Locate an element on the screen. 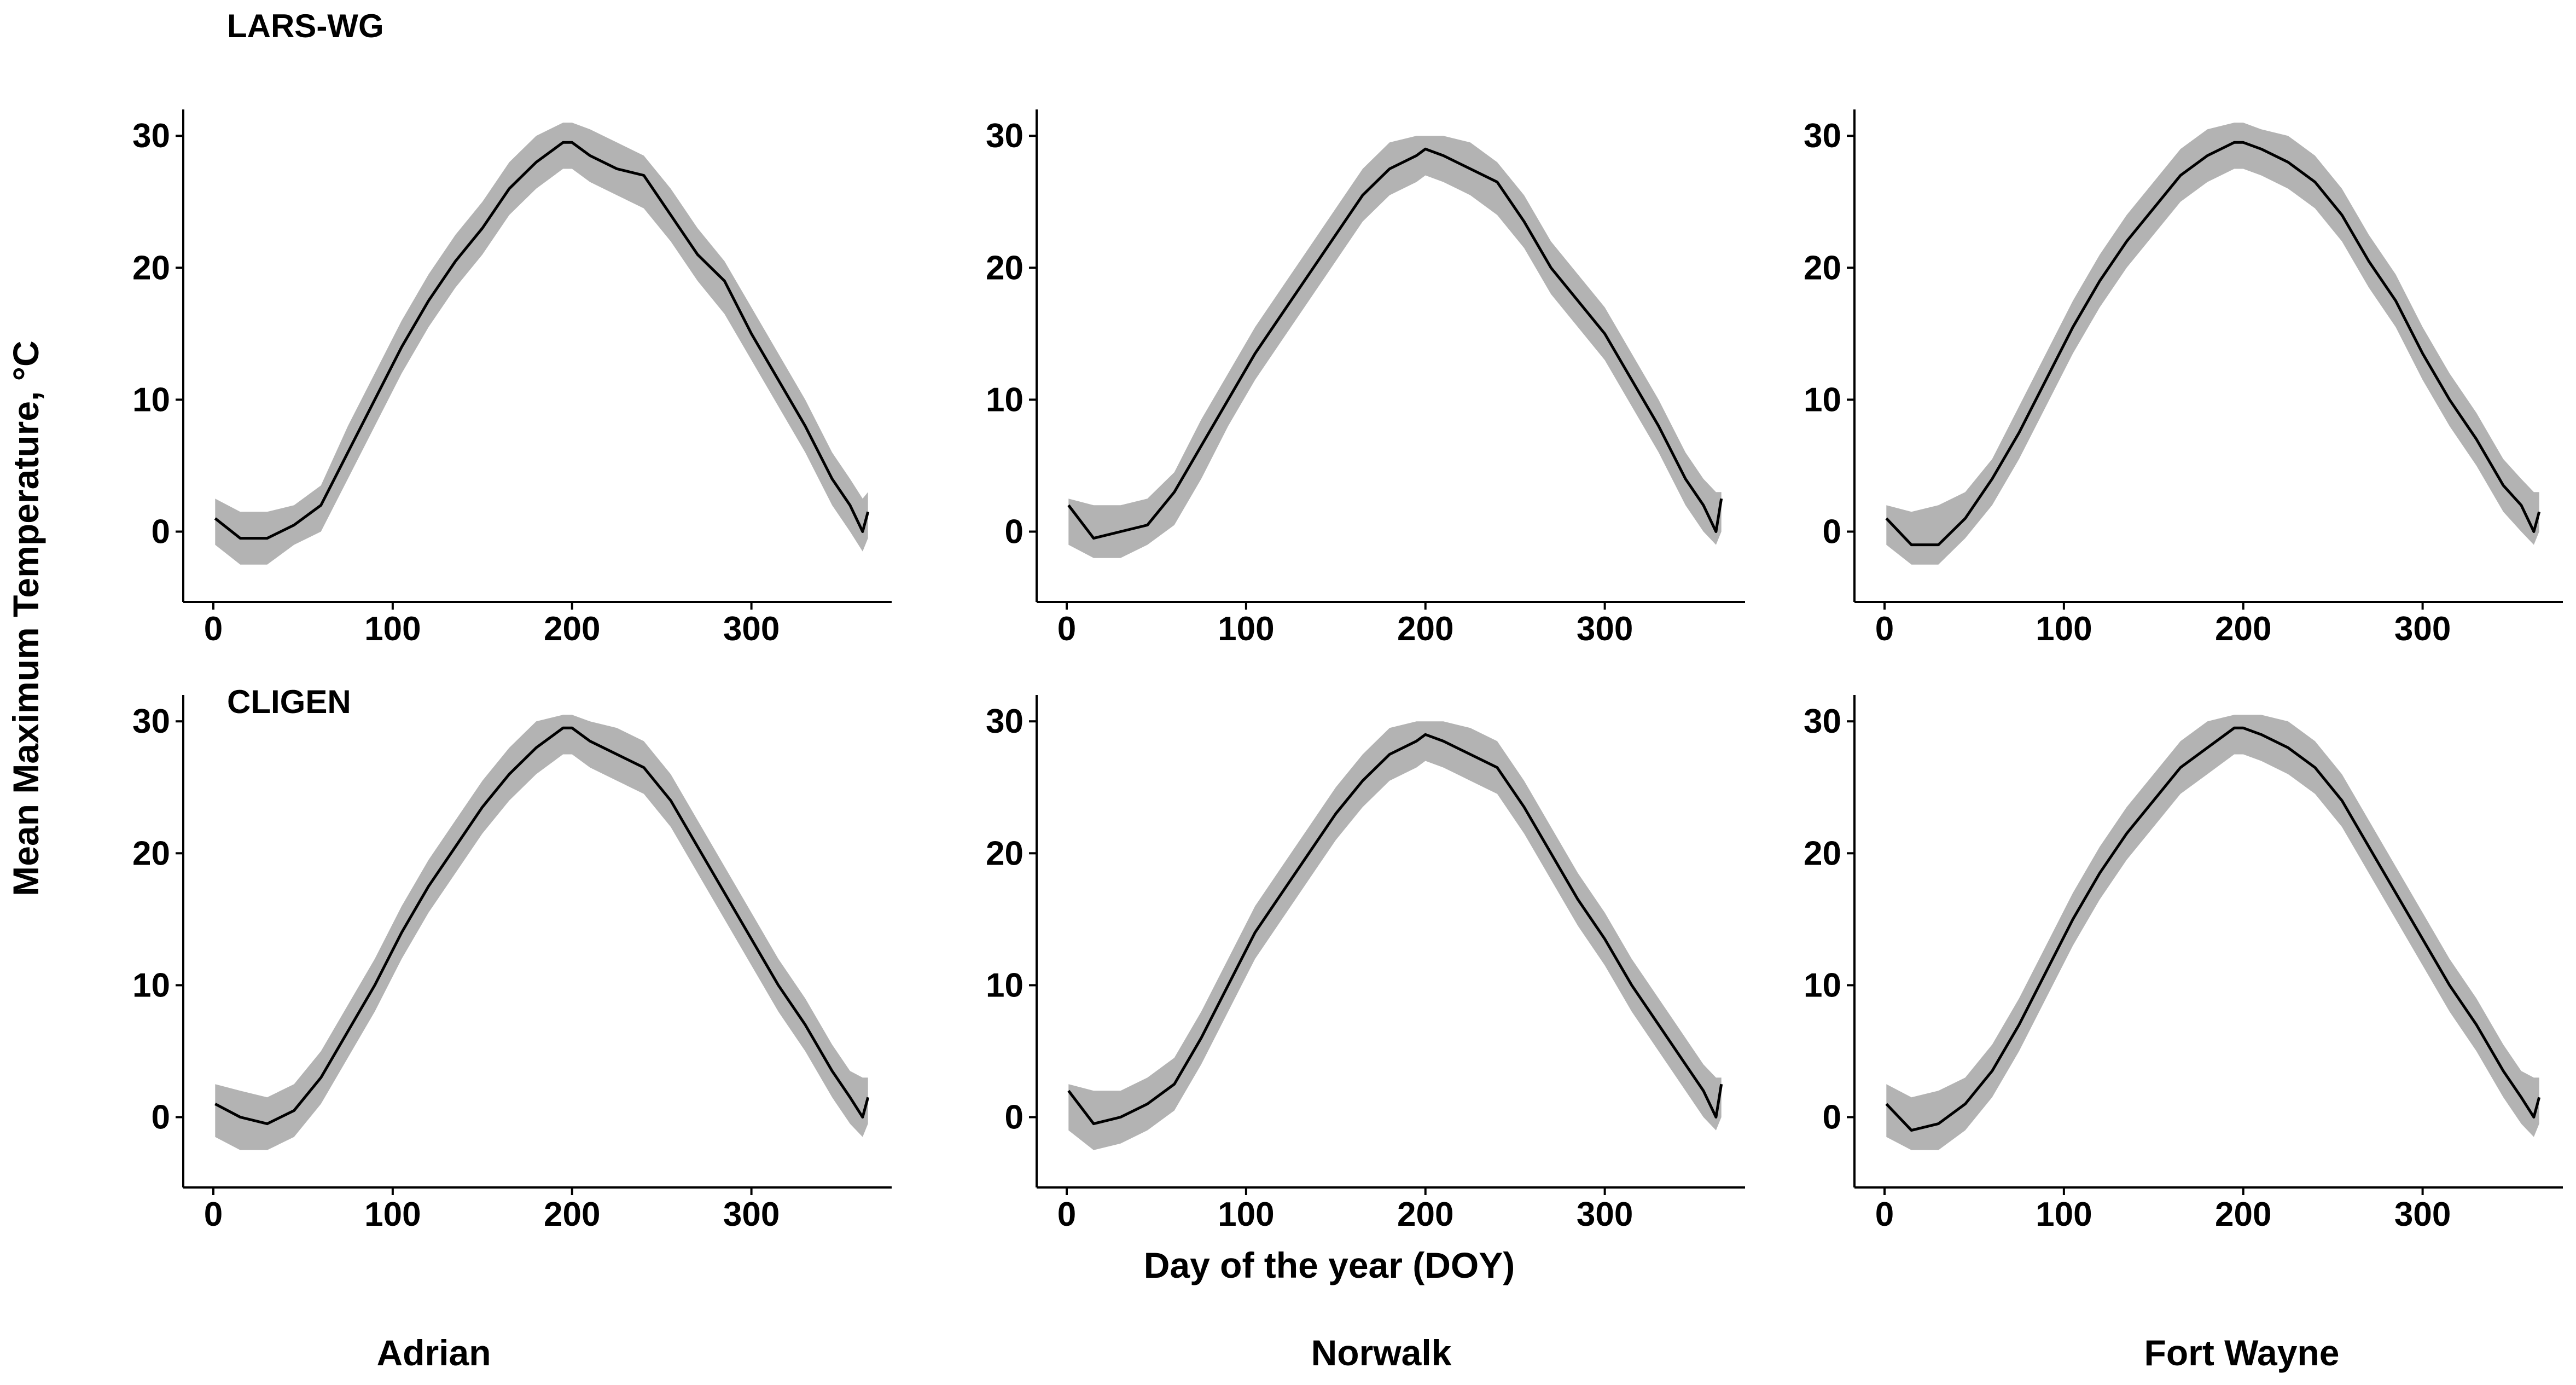 The height and width of the screenshot is (1385, 2576). column-label-adrian: Adrian is located at coordinates (433, 1352).